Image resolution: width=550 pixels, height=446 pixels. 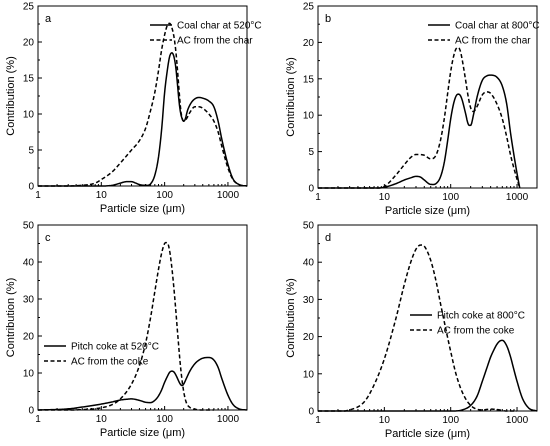 What do you see at coordinates (48, 19) in the screenshot?
I see `panel-label: a` at bounding box center [48, 19].